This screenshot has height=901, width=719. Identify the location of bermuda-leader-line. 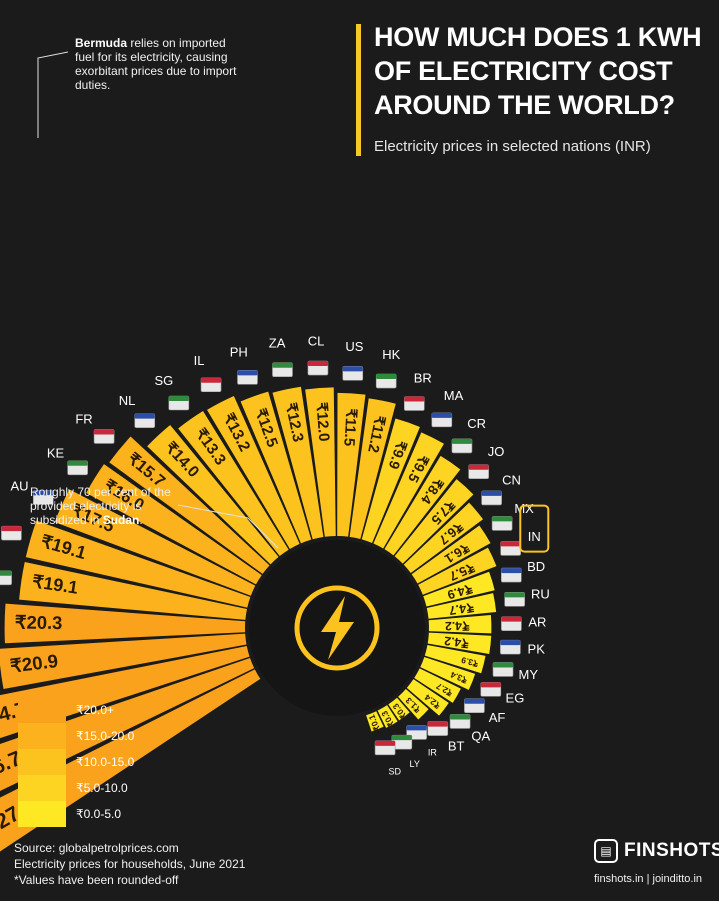
(53, 94).